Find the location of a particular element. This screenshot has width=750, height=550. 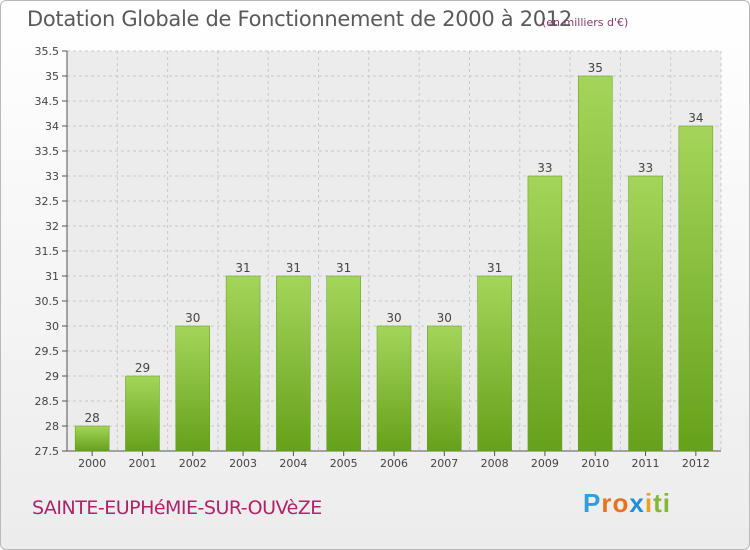

x-tick-label: 2007 is located at coordinates (444, 463).